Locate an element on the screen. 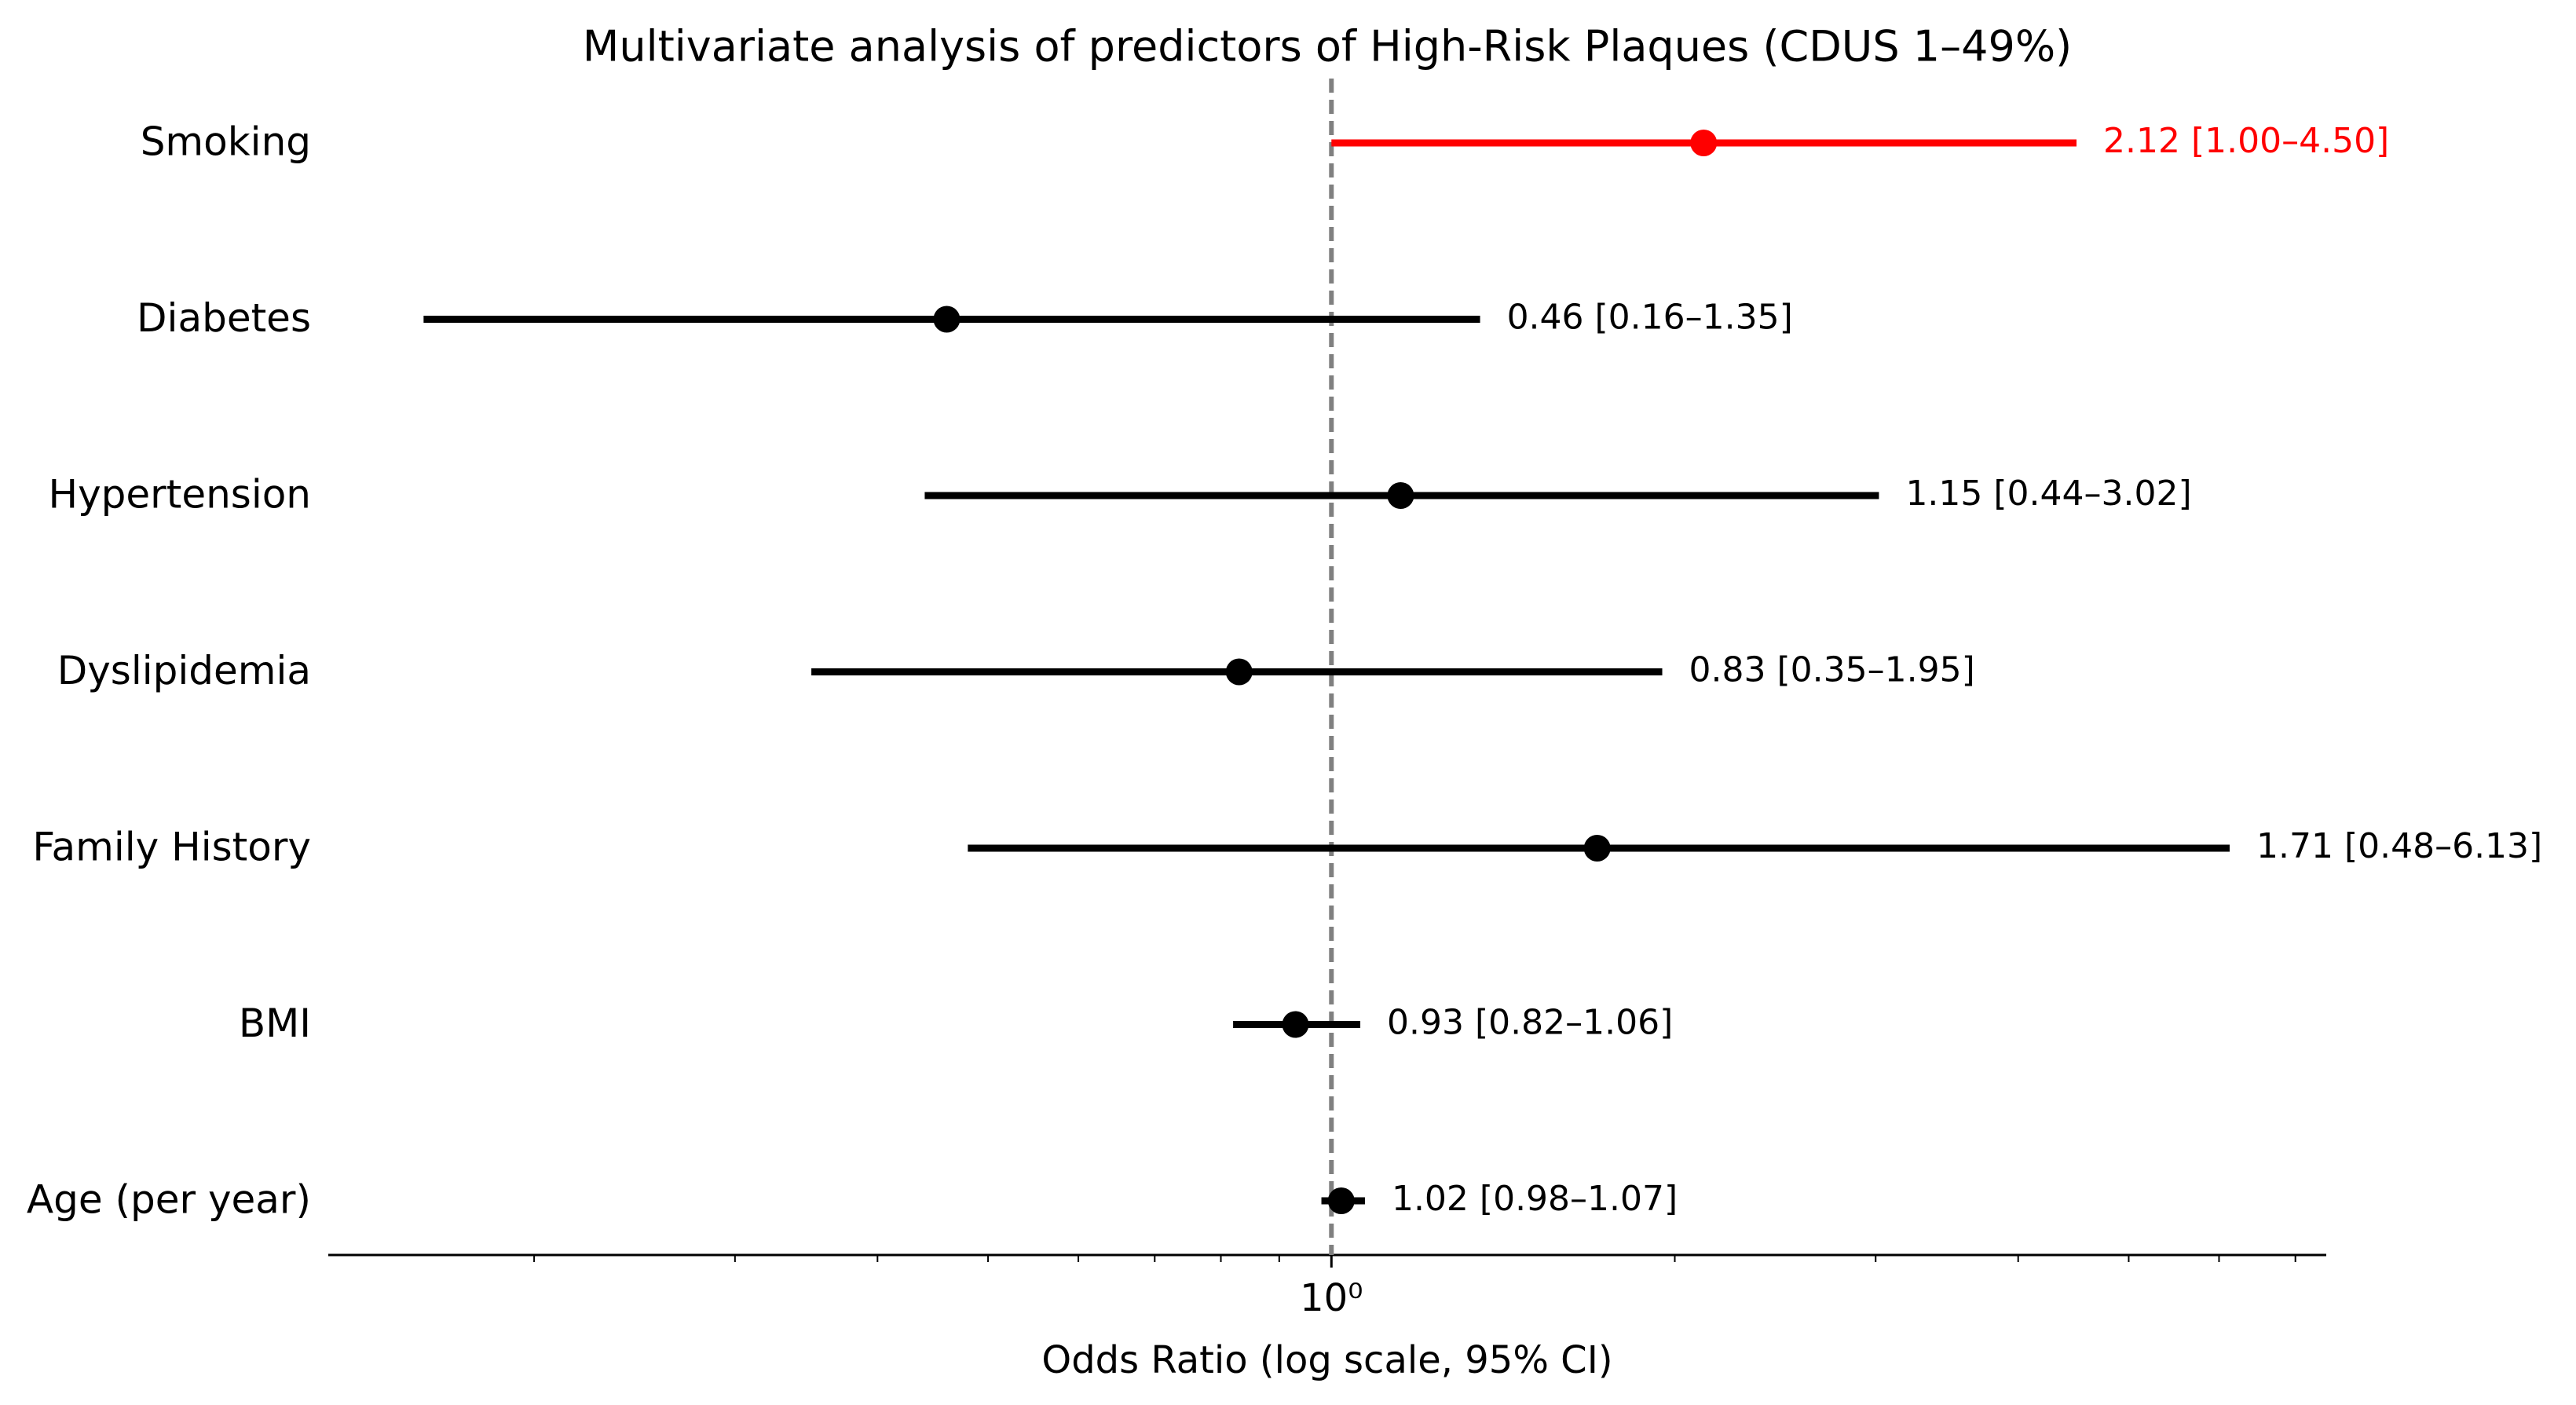  value-label: 1.15 [0.44–3.02] is located at coordinates (2048, 494).